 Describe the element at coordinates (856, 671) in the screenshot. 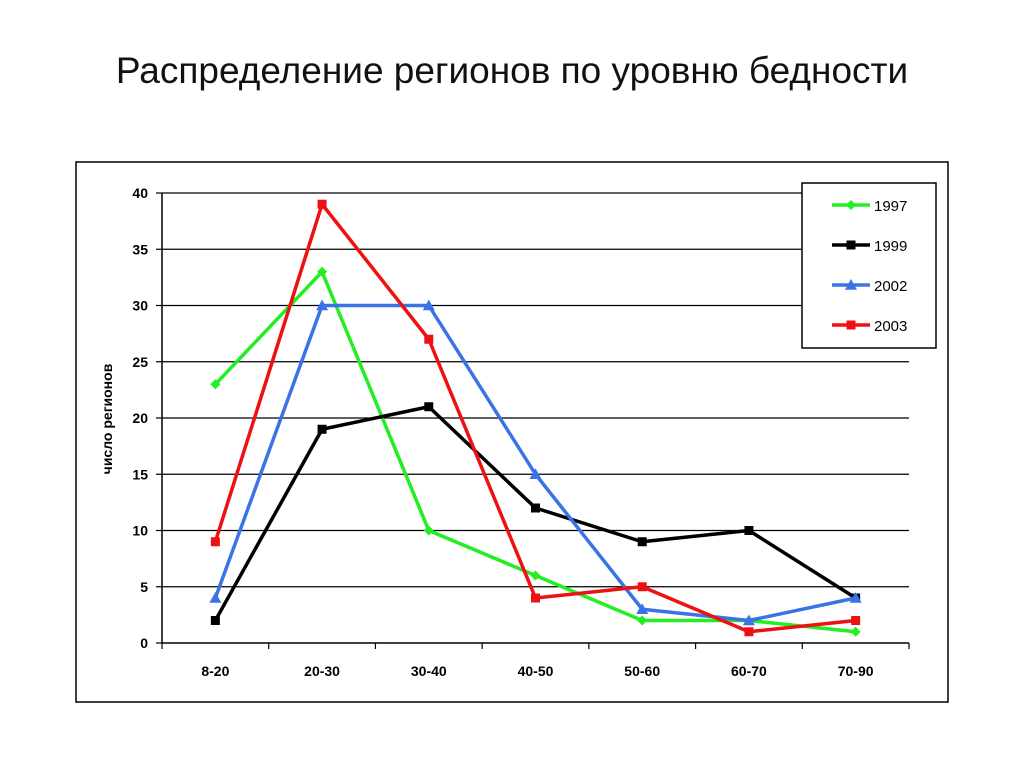

I see `x-tick-label: 70-90` at that location.